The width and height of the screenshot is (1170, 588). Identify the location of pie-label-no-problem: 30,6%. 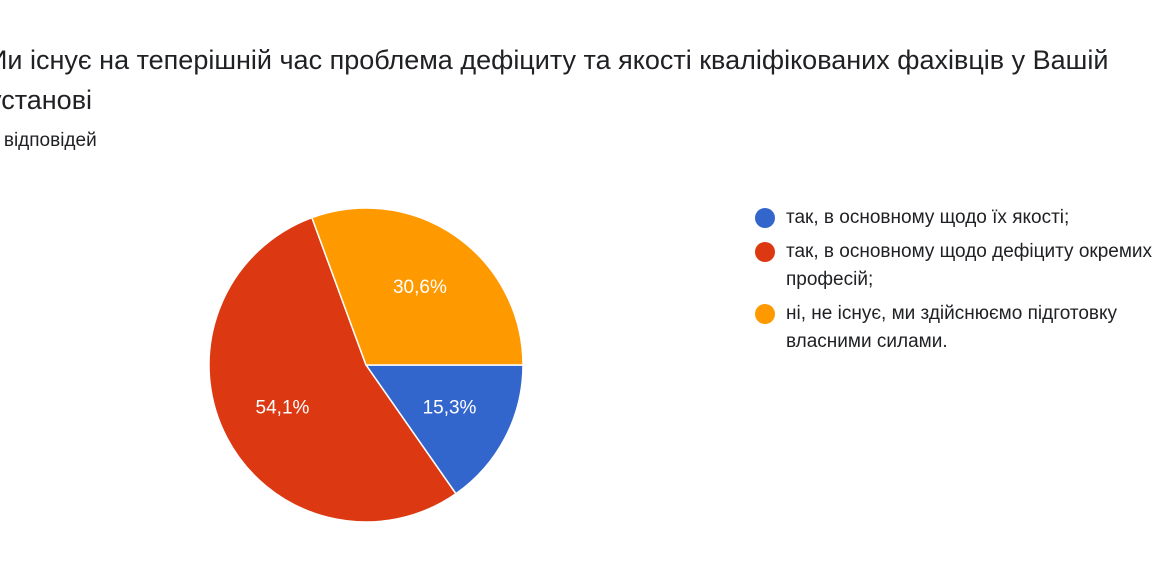
(420, 287).